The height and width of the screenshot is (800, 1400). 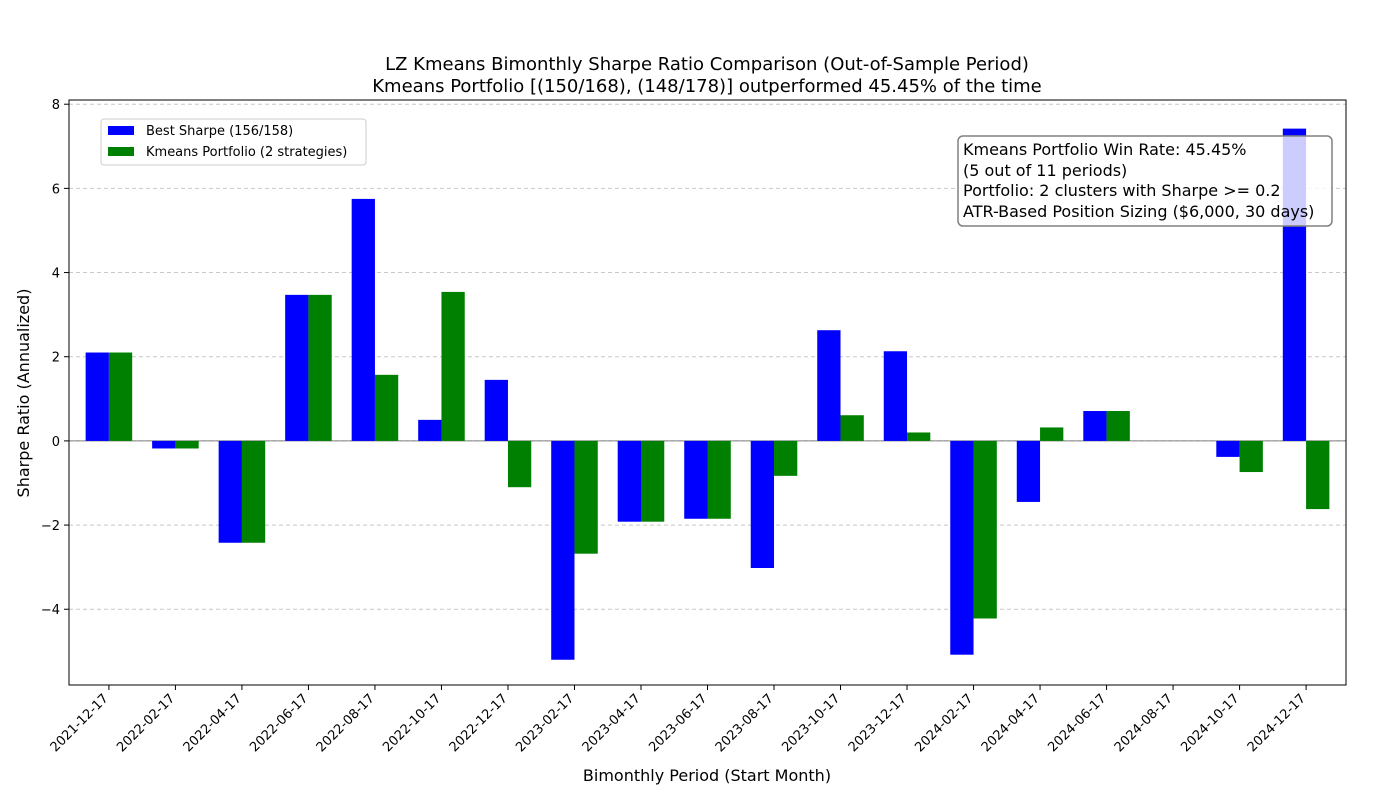 I want to click on legend-swatch-kmeans-portfolio, so click(x=121, y=151).